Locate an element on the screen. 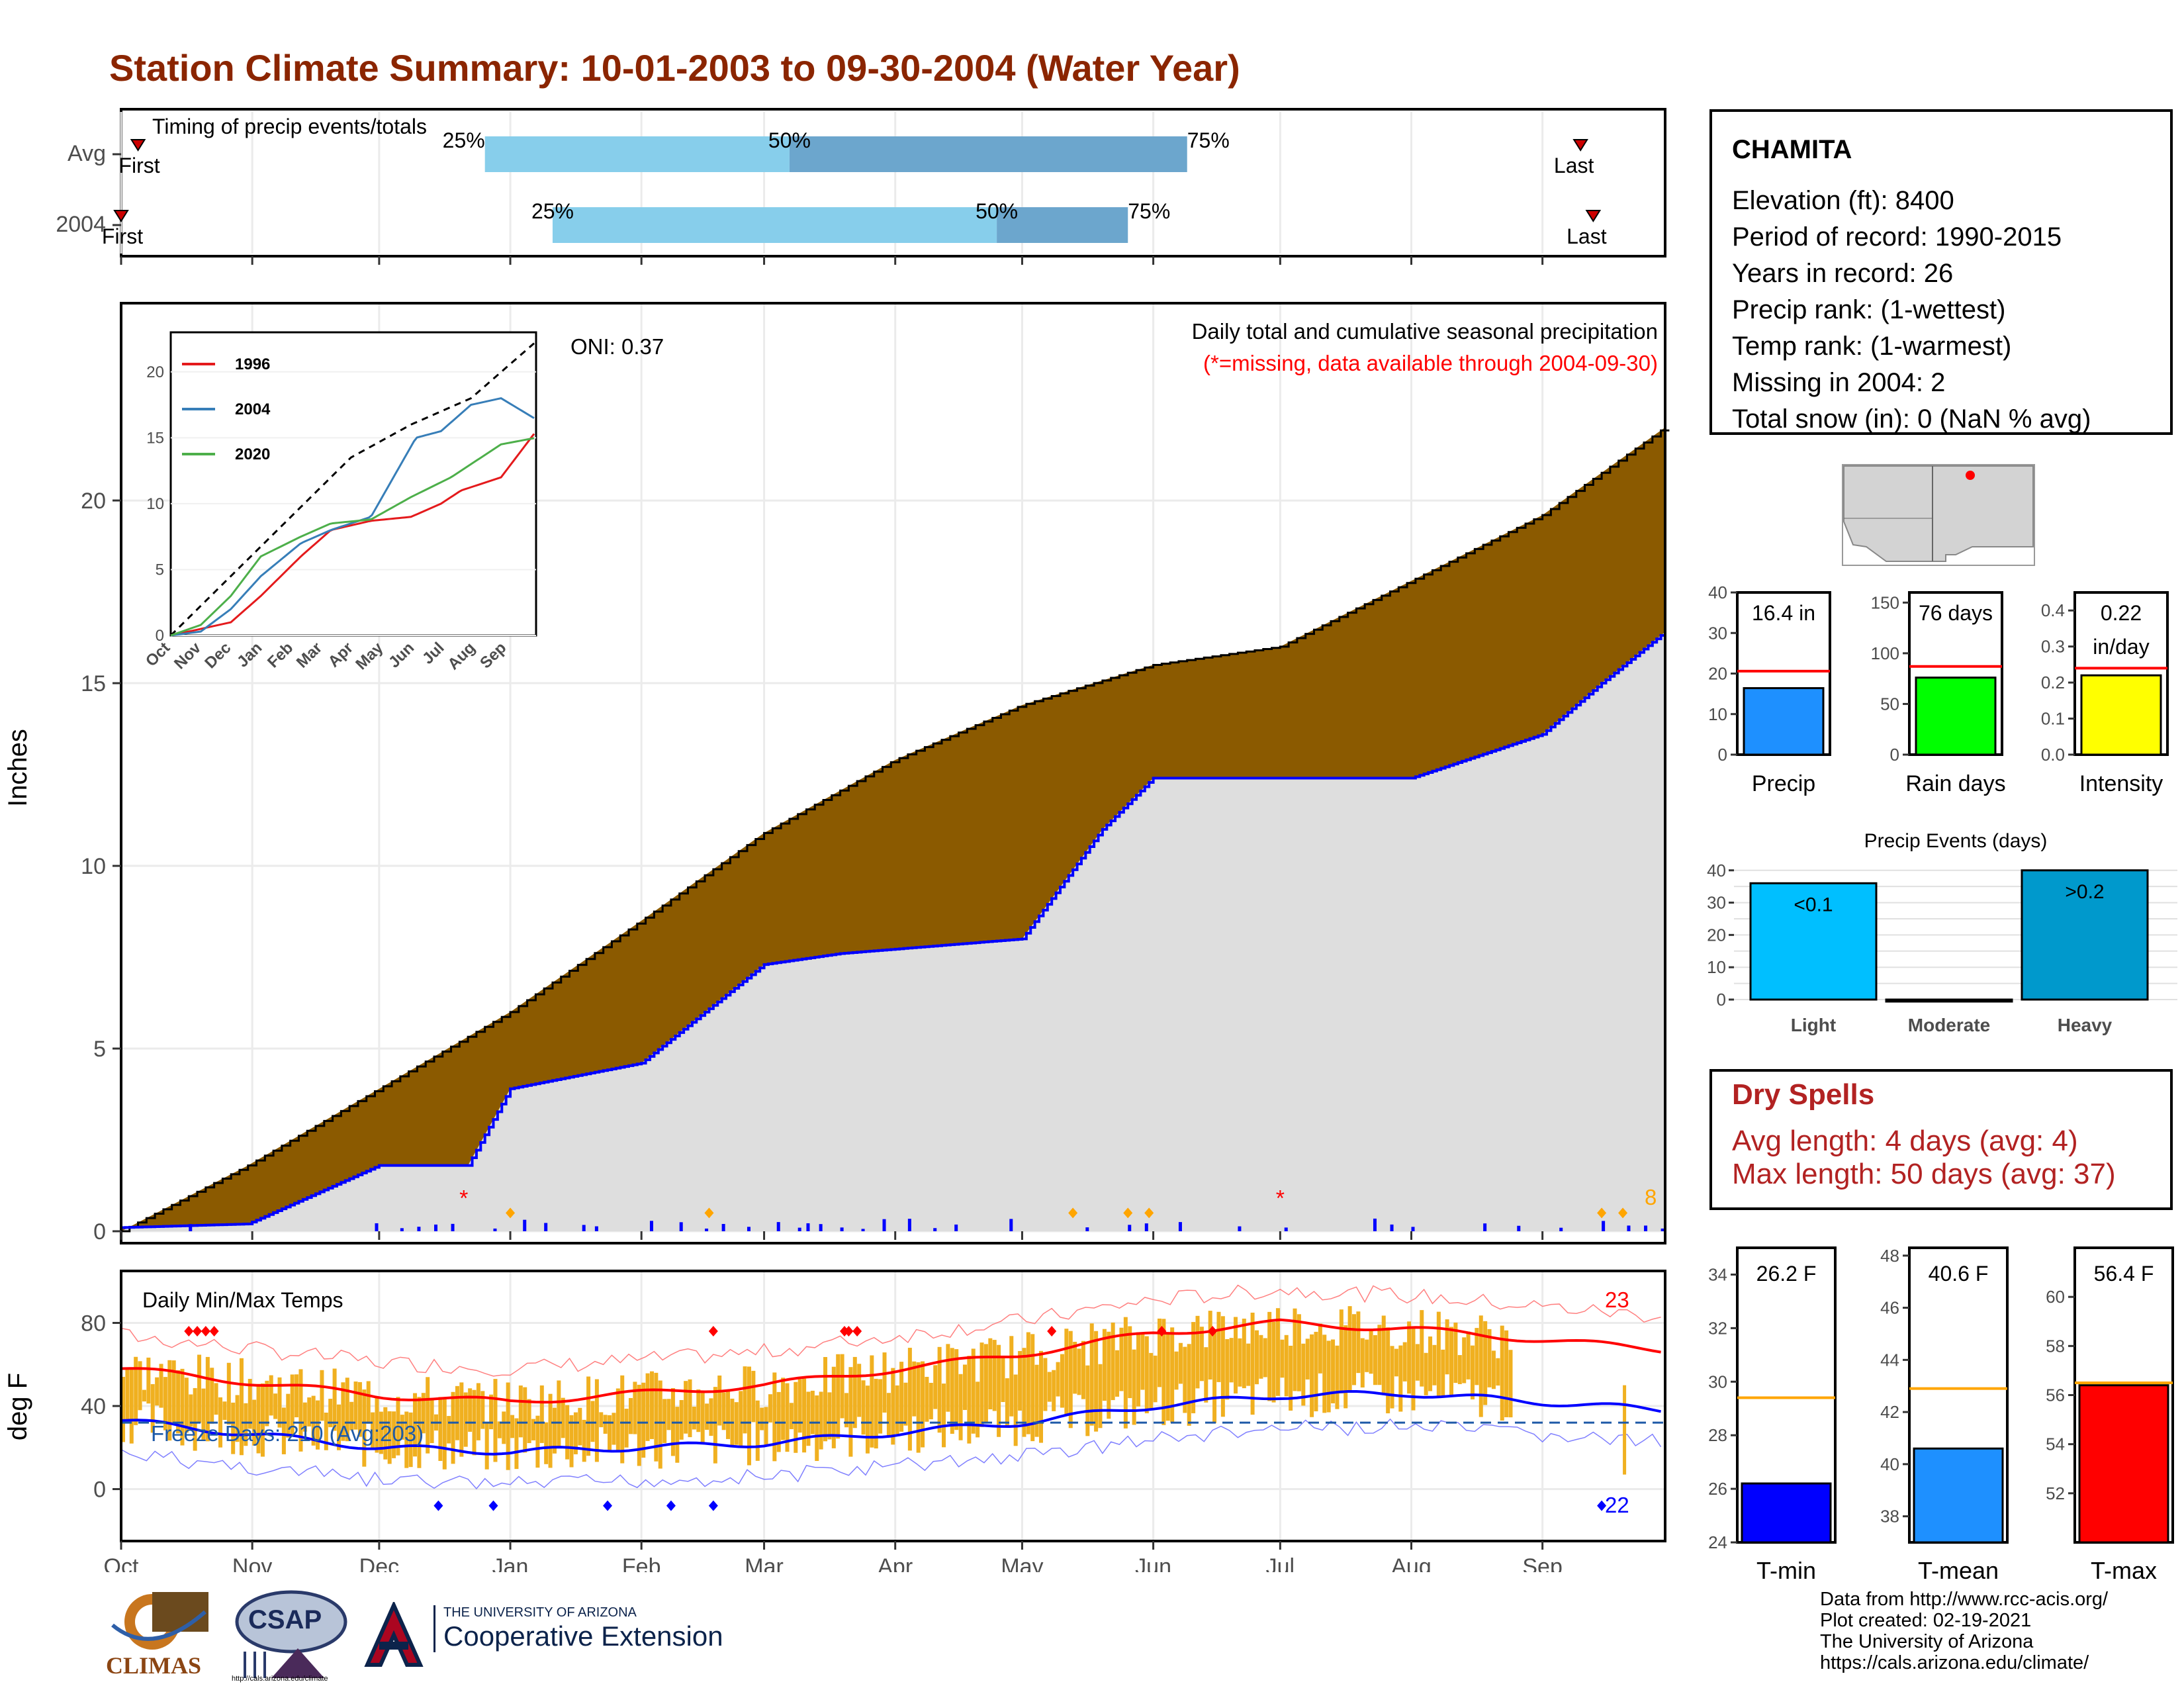 This screenshot has width=2184, height=1688. temp-ytick-label: 0 is located at coordinates (100, 1490).